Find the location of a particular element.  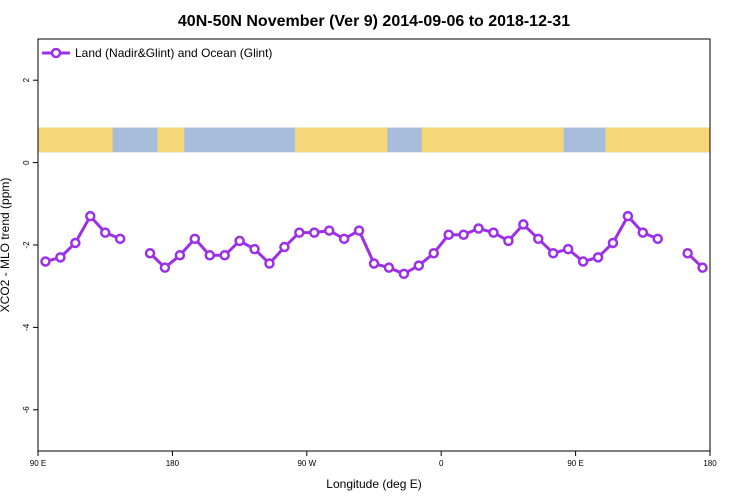

y-tick-label: 0 is located at coordinates (26, 162).